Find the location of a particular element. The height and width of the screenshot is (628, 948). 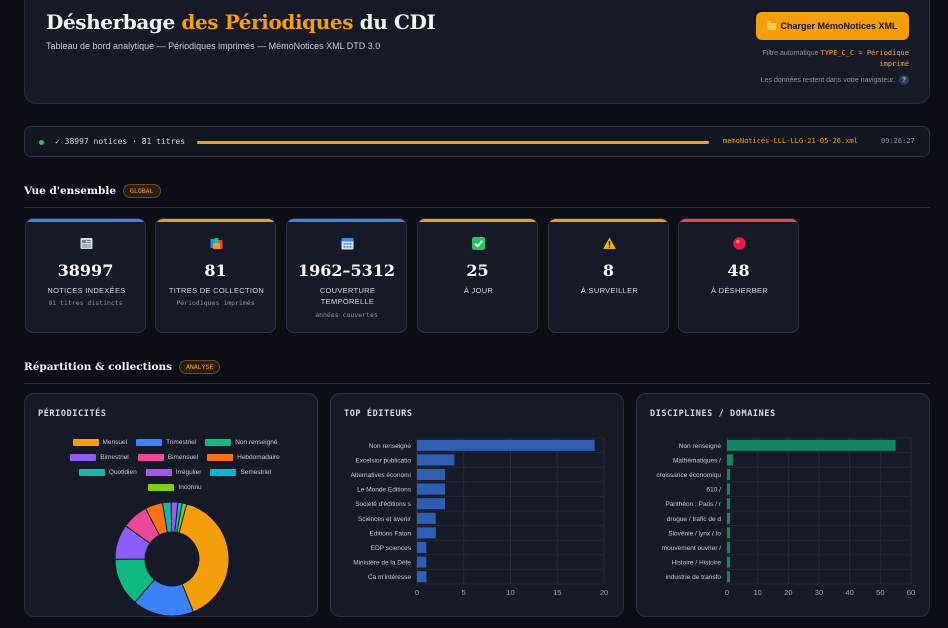

x-tick-label: 60 is located at coordinates (911, 592).